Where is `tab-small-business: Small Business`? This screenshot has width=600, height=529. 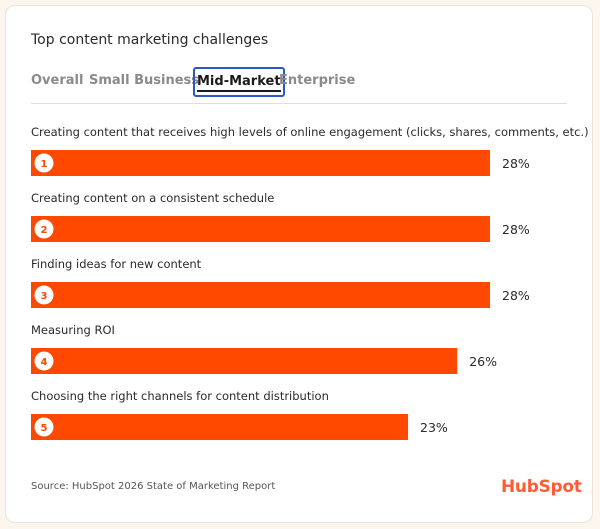 tab-small-business: Small Business is located at coordinates (144, 80).